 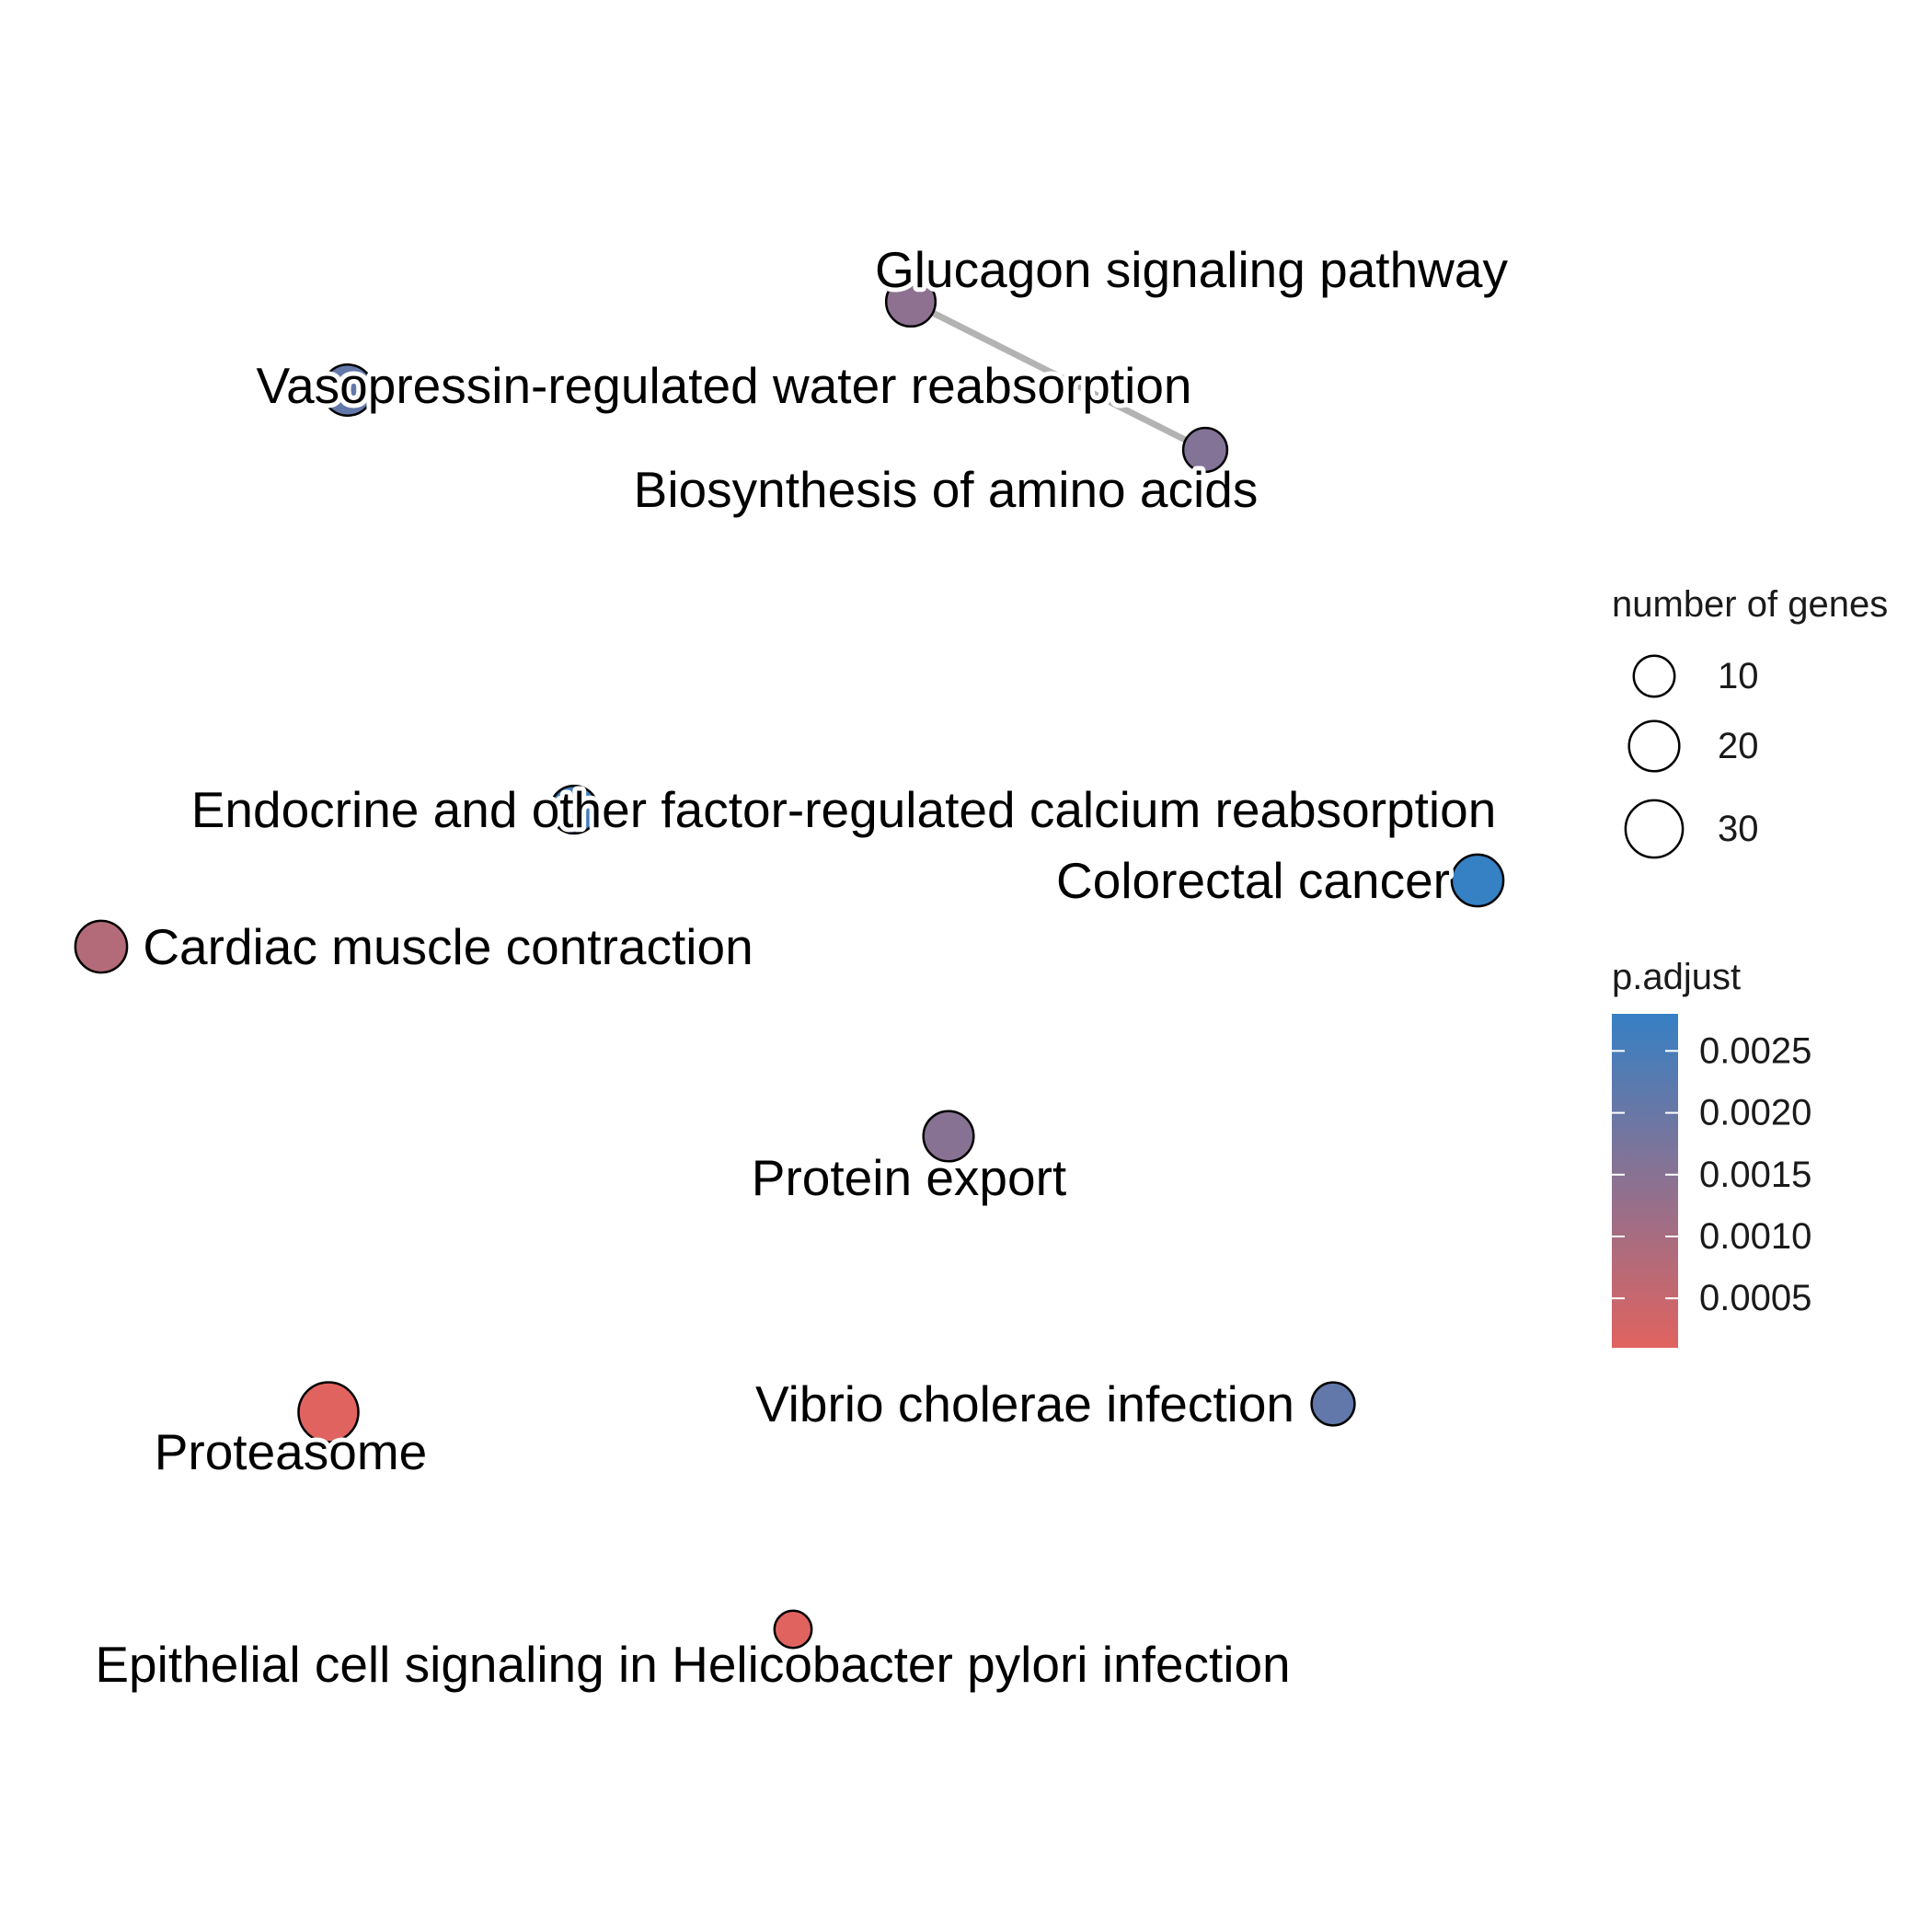 I want to click on color-legend-label-0.0020: 0.0020, so click(x=1755, y=1113).